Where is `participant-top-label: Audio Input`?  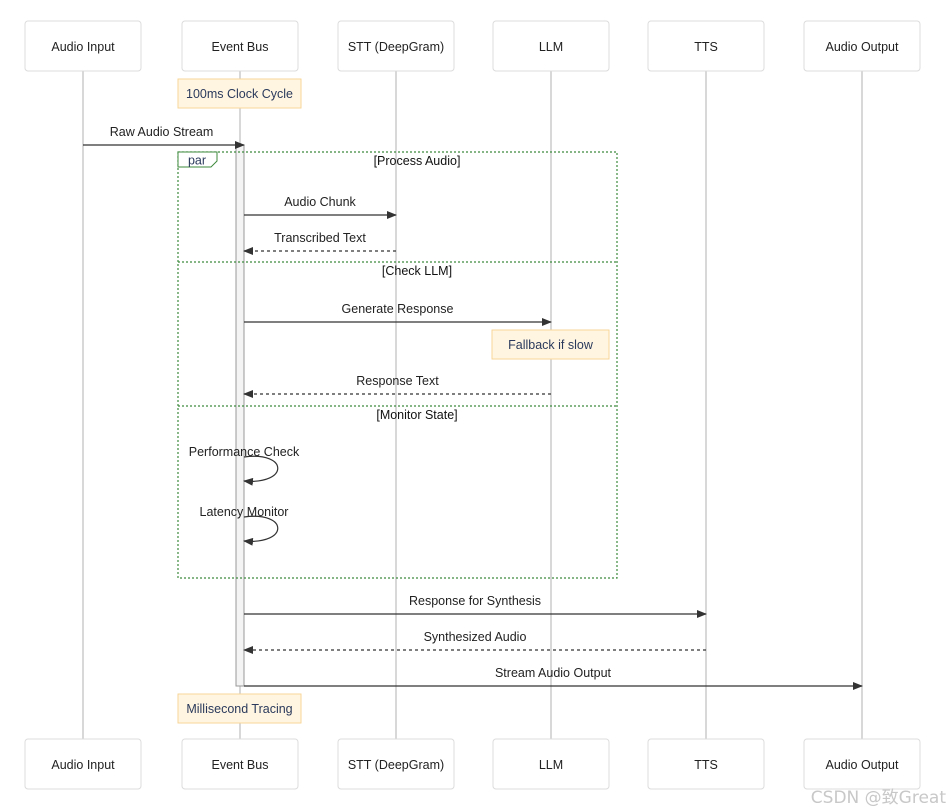
participant-top-label: Audio Input is located at coordinates (83, 47).